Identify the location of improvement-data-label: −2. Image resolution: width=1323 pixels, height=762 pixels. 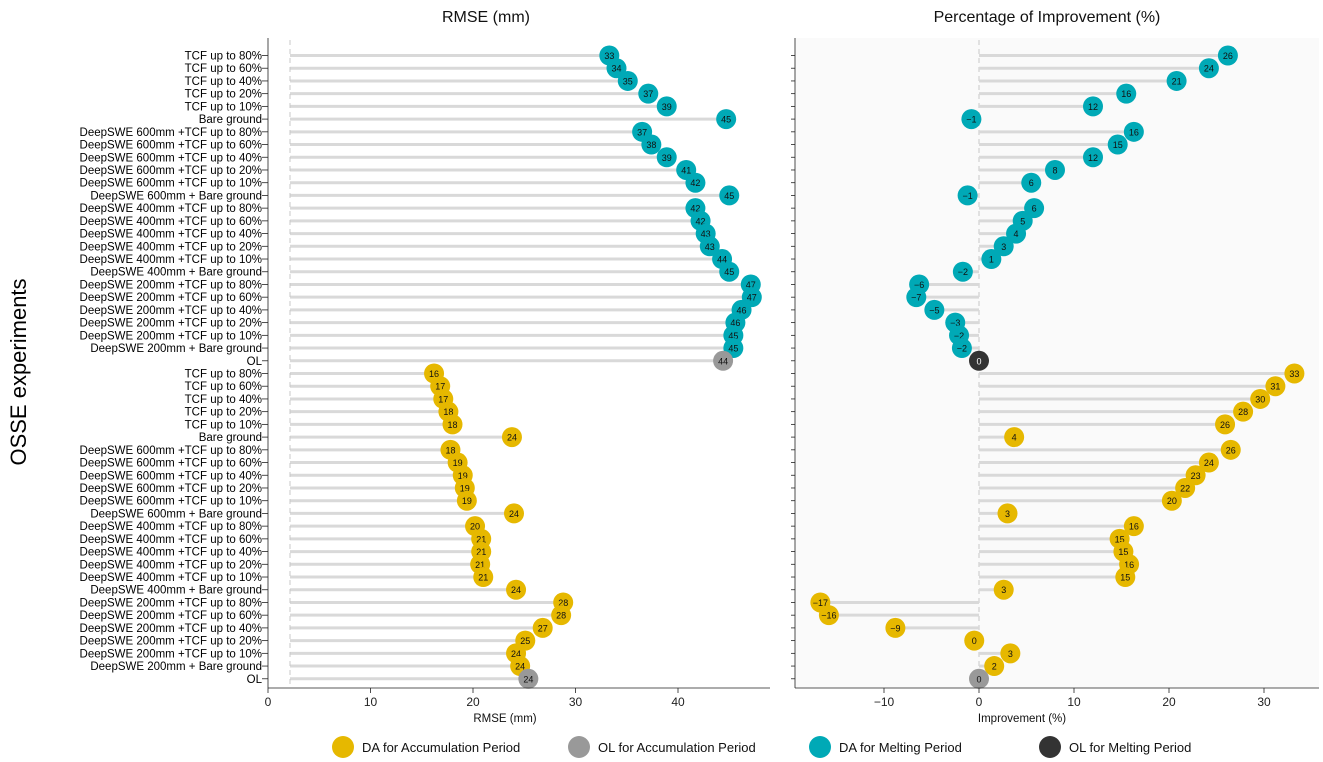
(959, 336).